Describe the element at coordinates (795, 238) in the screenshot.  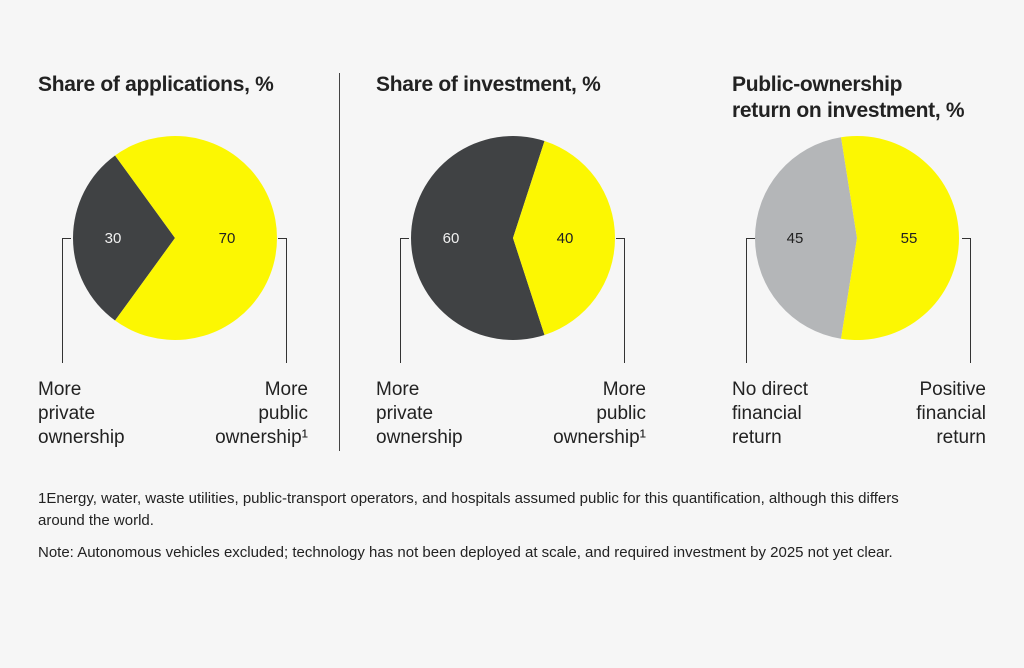
I see `slice-value-label-left: 45` at that location.